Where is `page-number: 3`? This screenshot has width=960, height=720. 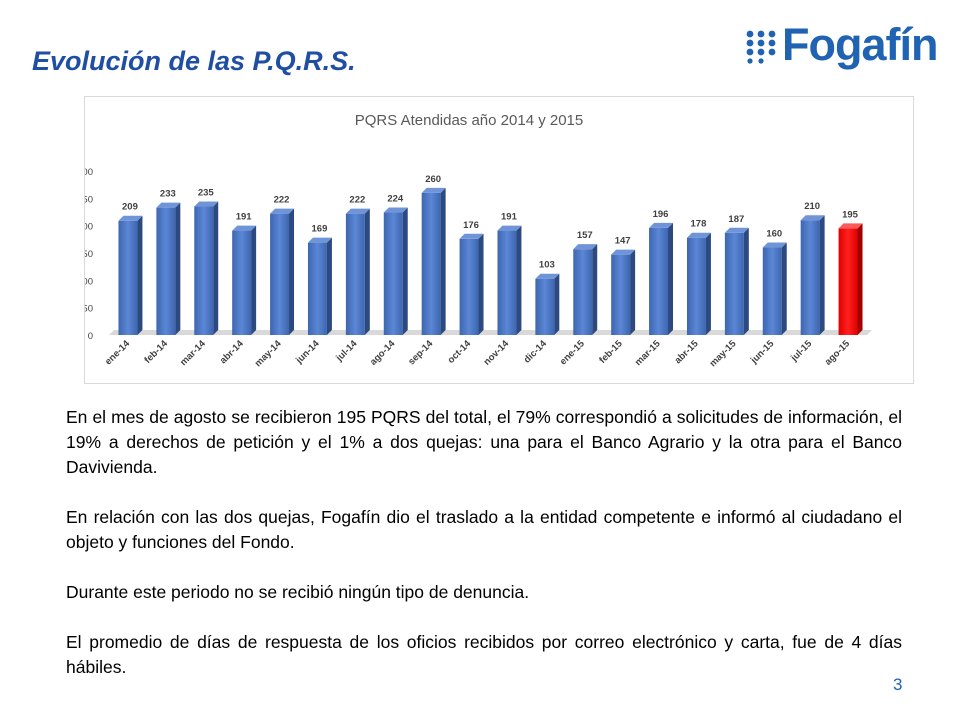 page-number: 3 is located at coordinates (898, 684).